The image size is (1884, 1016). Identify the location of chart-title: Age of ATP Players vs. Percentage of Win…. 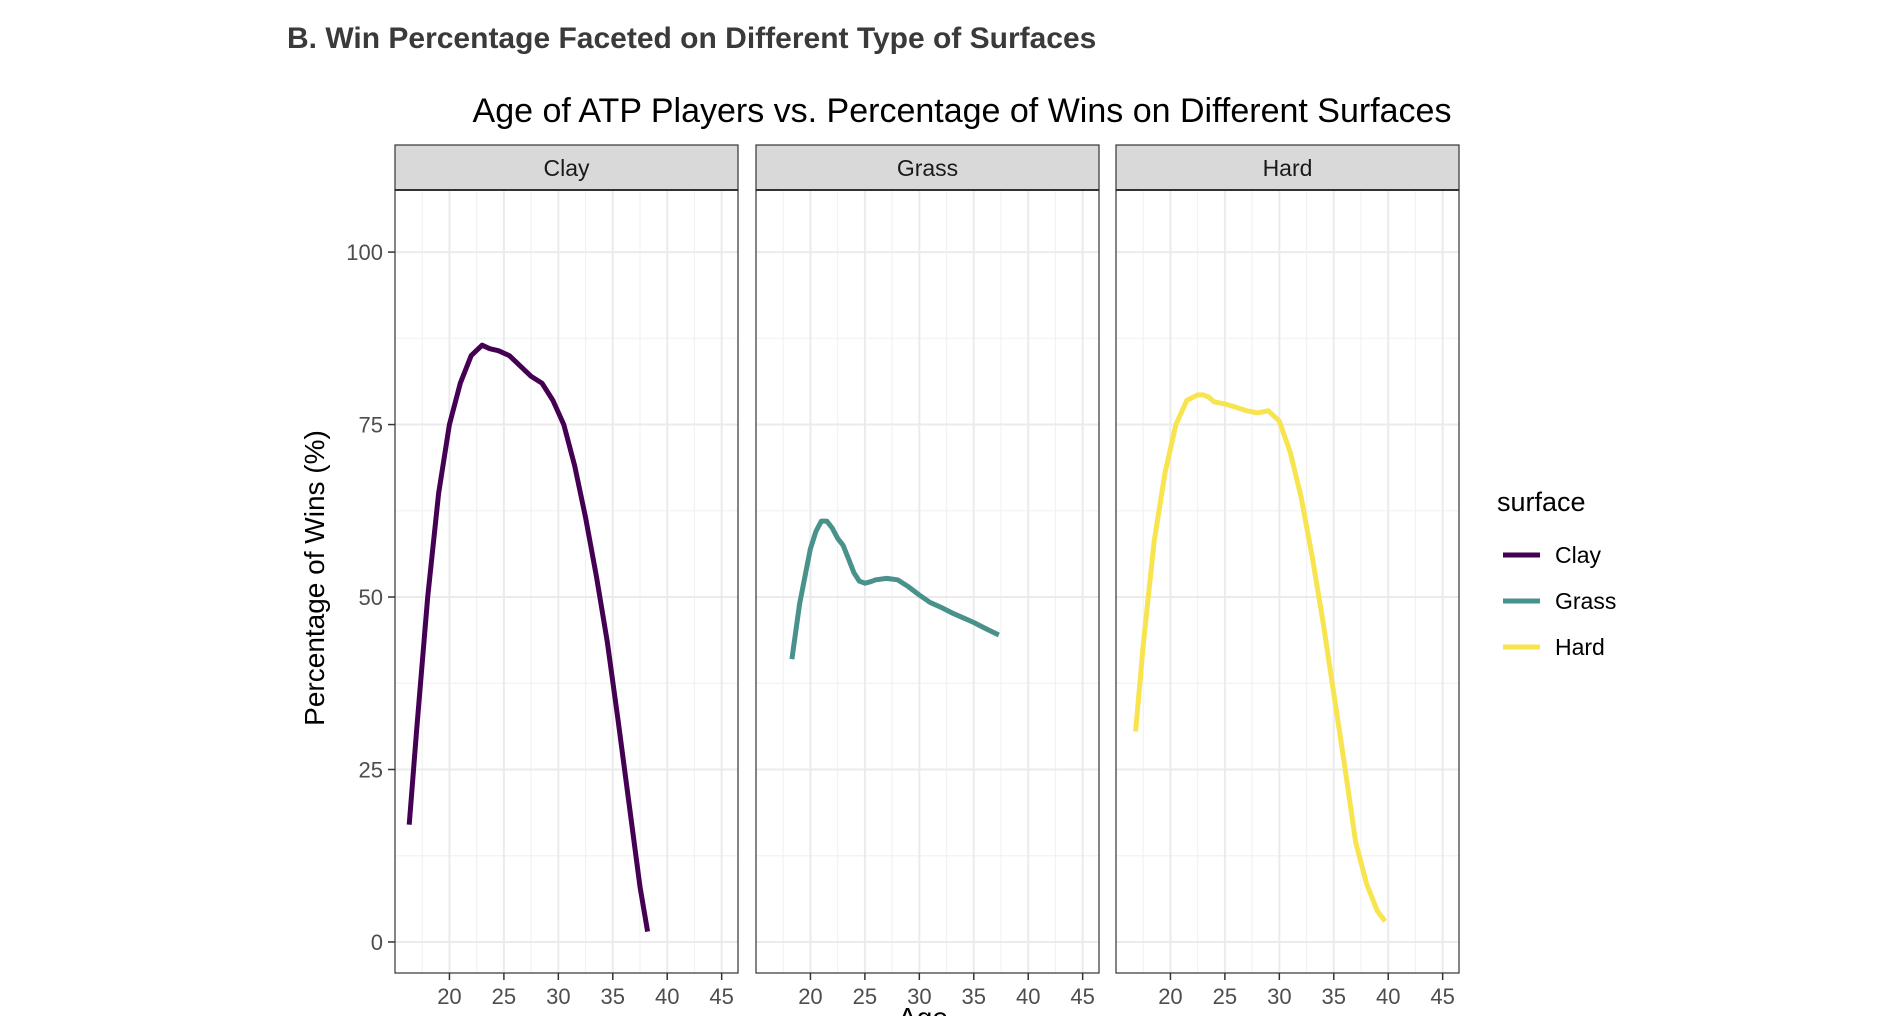
(962, 111).